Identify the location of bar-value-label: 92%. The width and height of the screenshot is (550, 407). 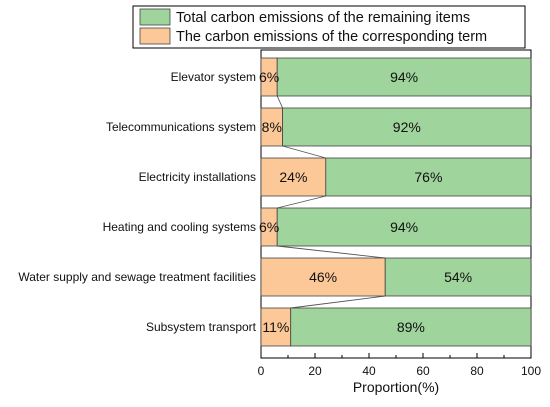
(407, 127).